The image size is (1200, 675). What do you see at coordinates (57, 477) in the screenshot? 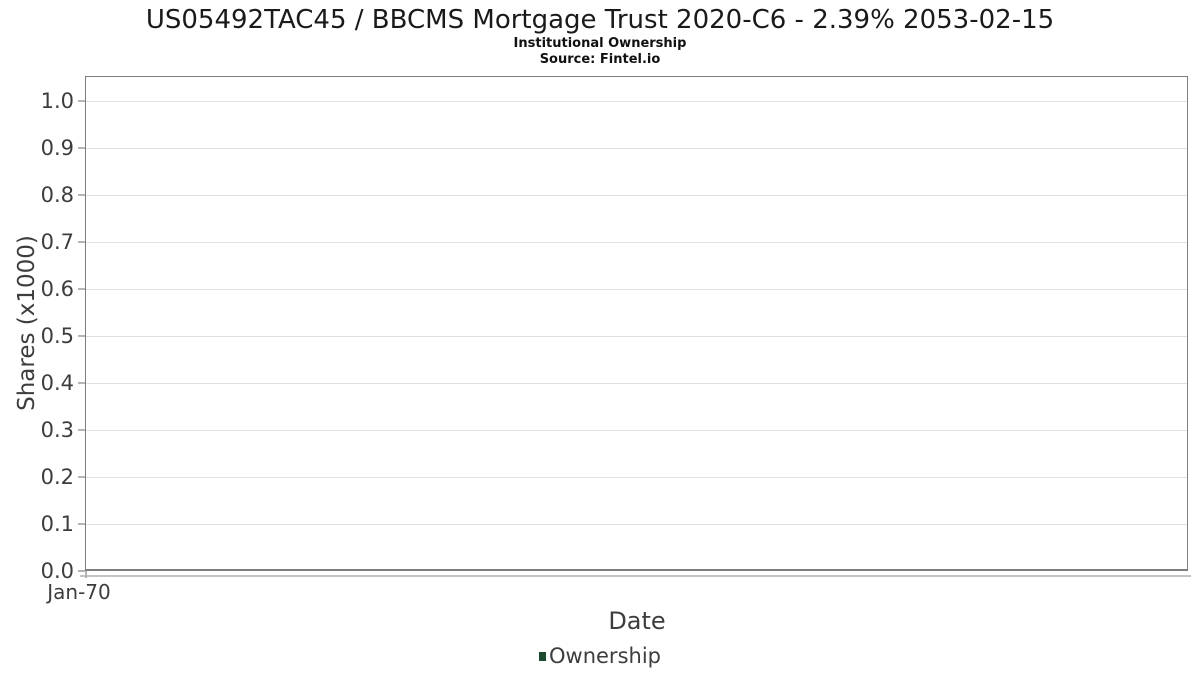
I see `y-tick-label: 0.2` at bounding box center [57, 477].